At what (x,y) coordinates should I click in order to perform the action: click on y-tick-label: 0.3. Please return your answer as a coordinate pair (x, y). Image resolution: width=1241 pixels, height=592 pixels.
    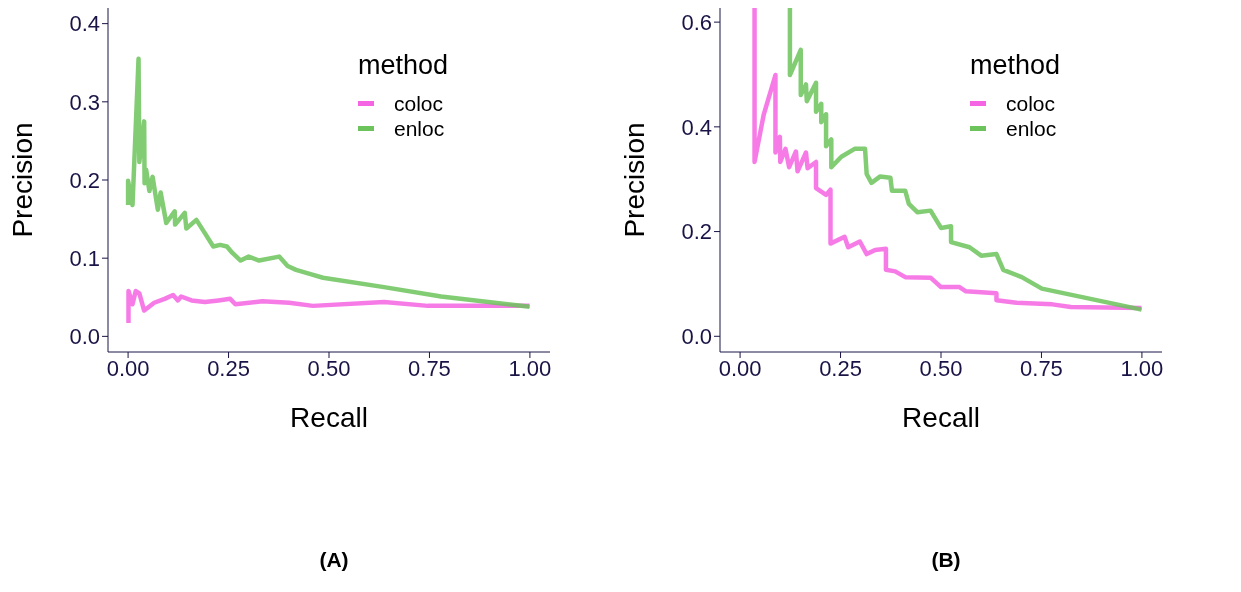
    Looking at the image, I should click on (84, 102).